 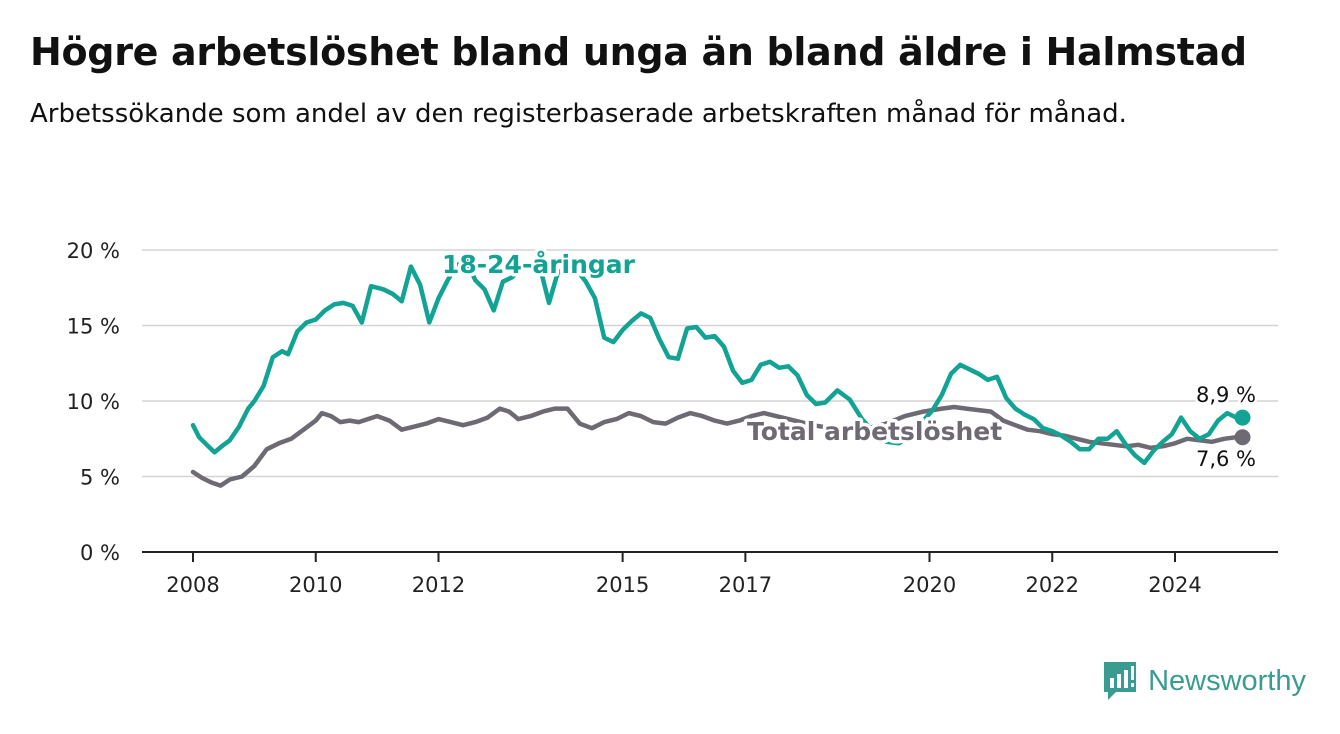 I want to click on x-tick-label: 2017, so click(x=745, y=585).